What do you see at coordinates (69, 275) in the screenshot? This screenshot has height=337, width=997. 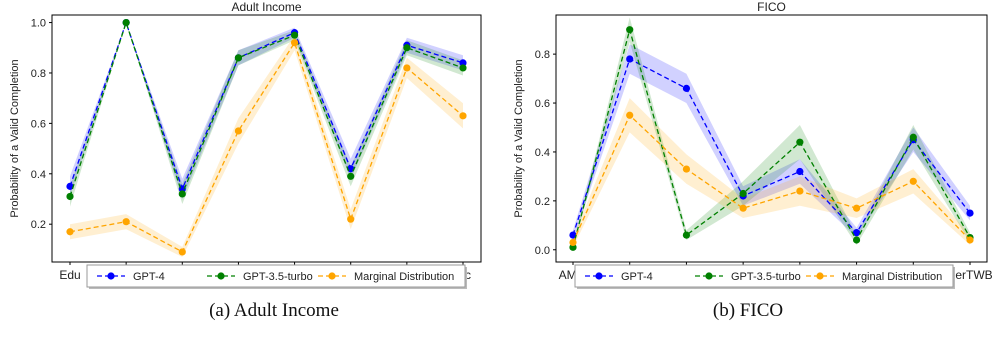 I see `panel1-xtick-label-0: Edu` at bounding box center [69, 275].